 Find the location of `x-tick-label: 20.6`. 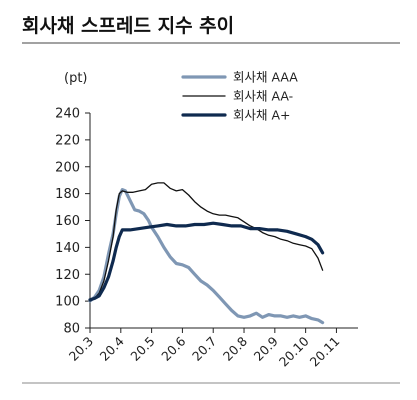

x-tick-label: 20.6 is located at coordinates (173, 348).